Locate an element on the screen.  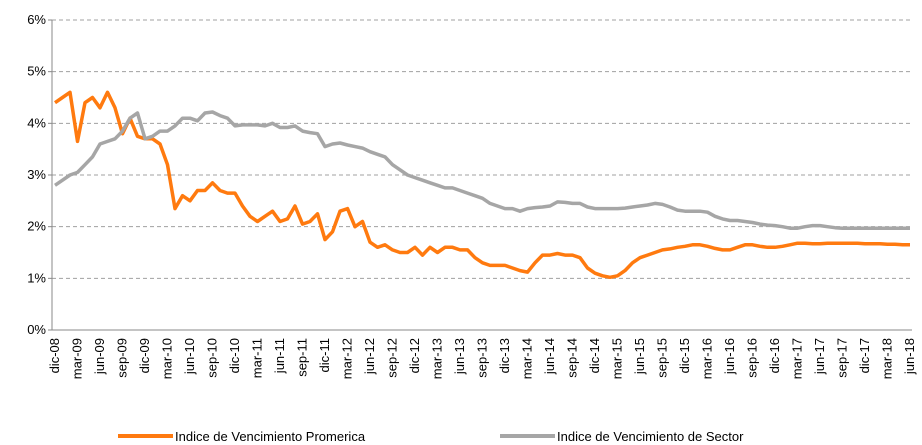
x-tick-label: jun-12 is located at coordinates (369, 356).